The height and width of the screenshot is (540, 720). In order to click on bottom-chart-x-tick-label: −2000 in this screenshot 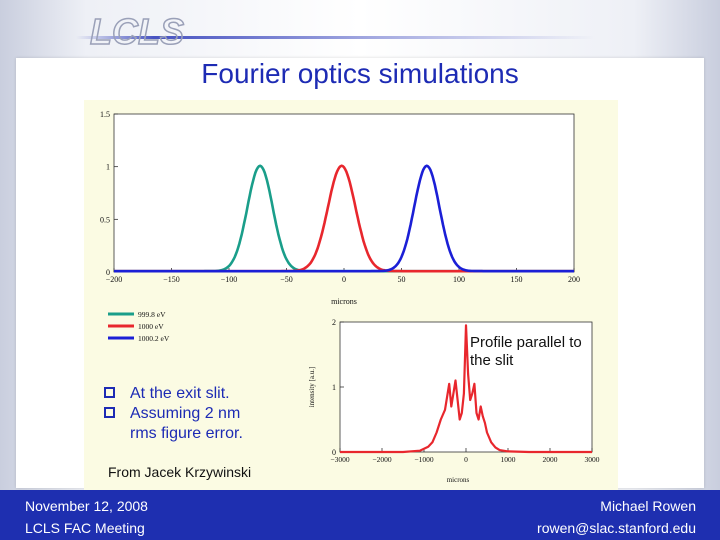, I will do `click(381, 459)`.